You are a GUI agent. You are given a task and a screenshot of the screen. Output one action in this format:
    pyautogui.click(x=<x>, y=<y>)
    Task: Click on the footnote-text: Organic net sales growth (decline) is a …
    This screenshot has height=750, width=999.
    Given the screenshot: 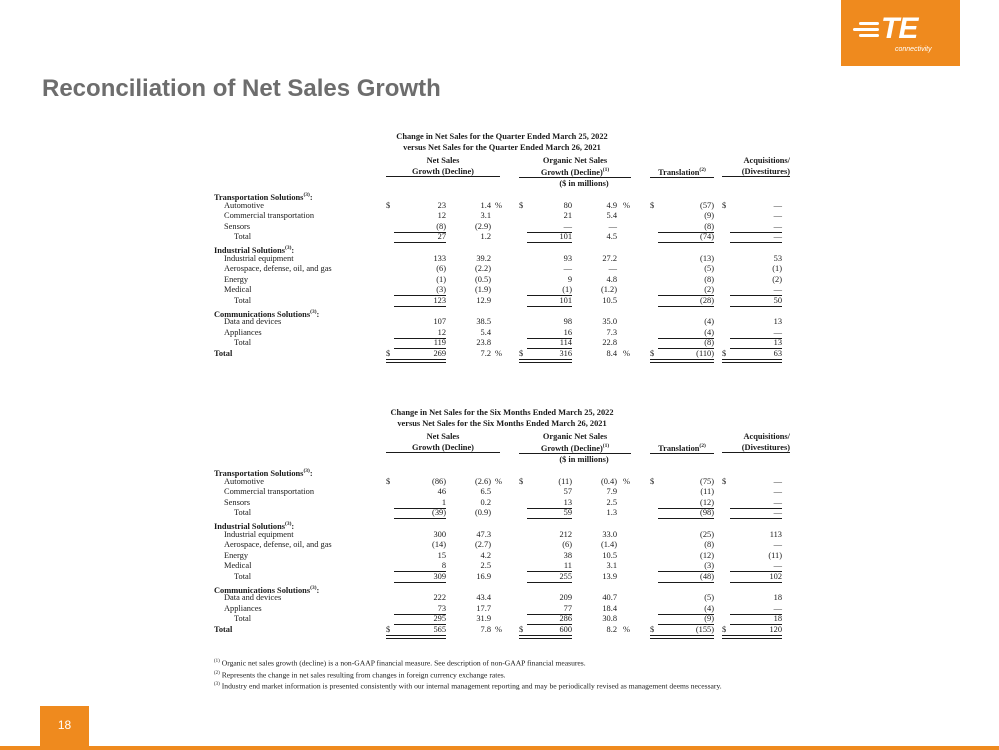 What is the action you would take?
    pyautogui.click(x=402, y=663)
    